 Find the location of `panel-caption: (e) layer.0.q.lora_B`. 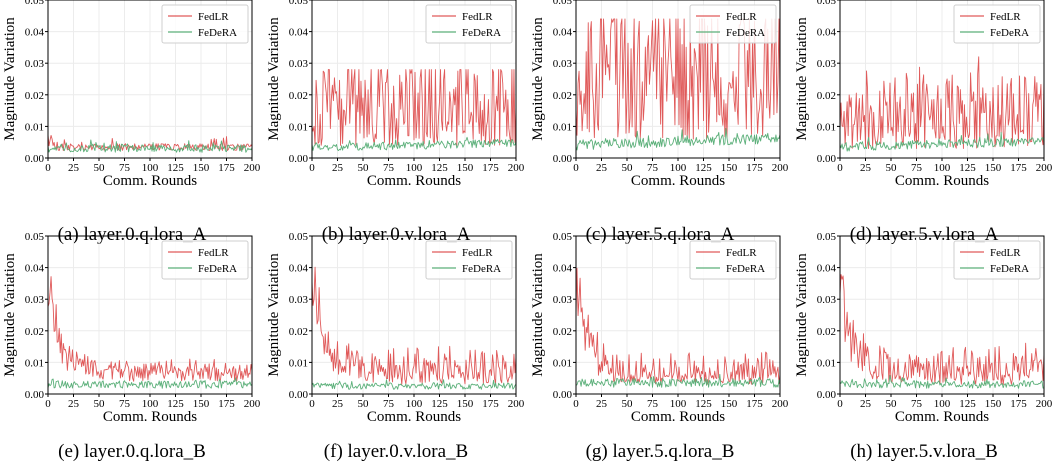

panel-caption: (e) layer.0.q.lora_B is located at coordinates (132, 451).